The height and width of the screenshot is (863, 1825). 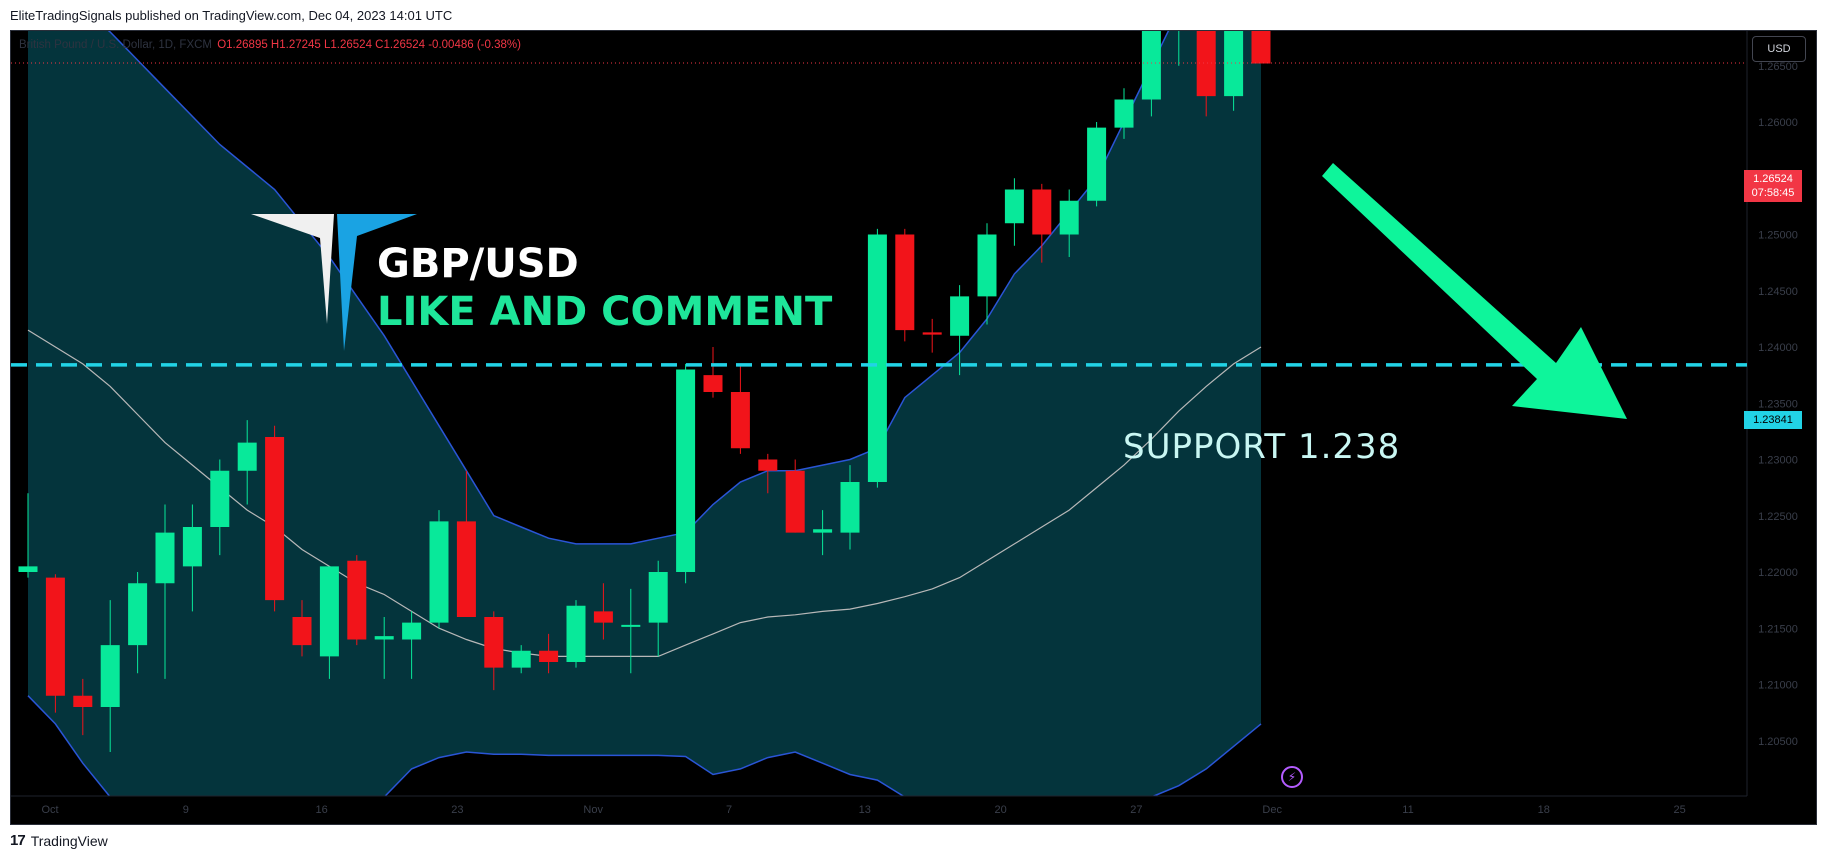 I want to click on price-axis-label: 1.22500, so click(x=1778, y=517).